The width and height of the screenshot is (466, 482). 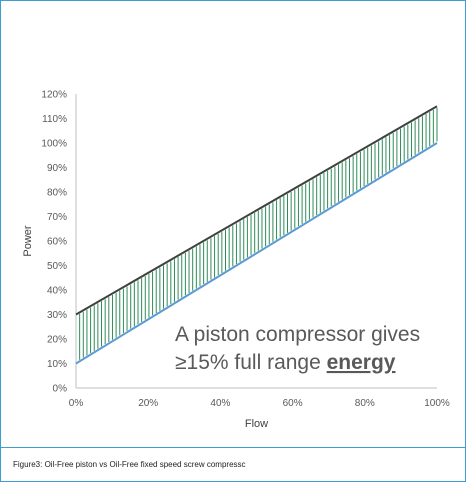 What do you see at coordinates (54, 119) in the screenshot?
I see `y-tick-label: 110%` at bounding box center [54, 119].